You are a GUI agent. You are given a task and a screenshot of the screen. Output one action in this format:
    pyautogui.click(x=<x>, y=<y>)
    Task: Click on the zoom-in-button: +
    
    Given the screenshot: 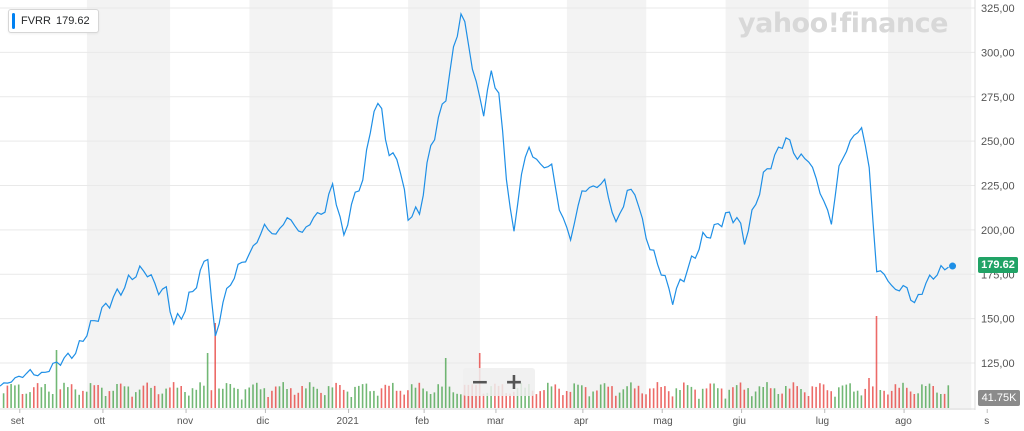 What is the action you would take?
    pyautogui.click(x=514, y=382)
    